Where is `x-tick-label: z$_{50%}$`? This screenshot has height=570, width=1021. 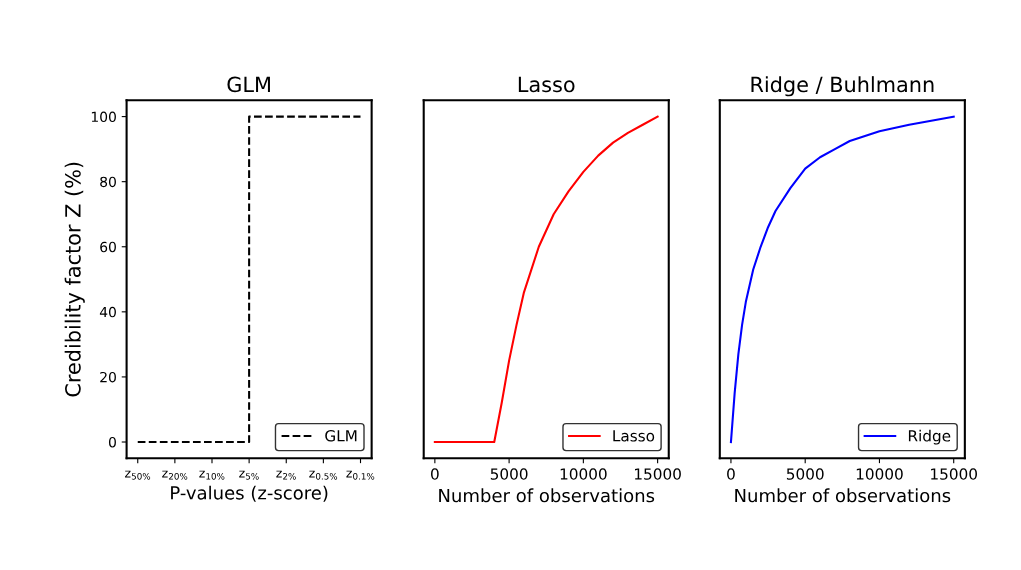
x-tick-label: z$_{50%}$ is located at coordinates (138, 475).